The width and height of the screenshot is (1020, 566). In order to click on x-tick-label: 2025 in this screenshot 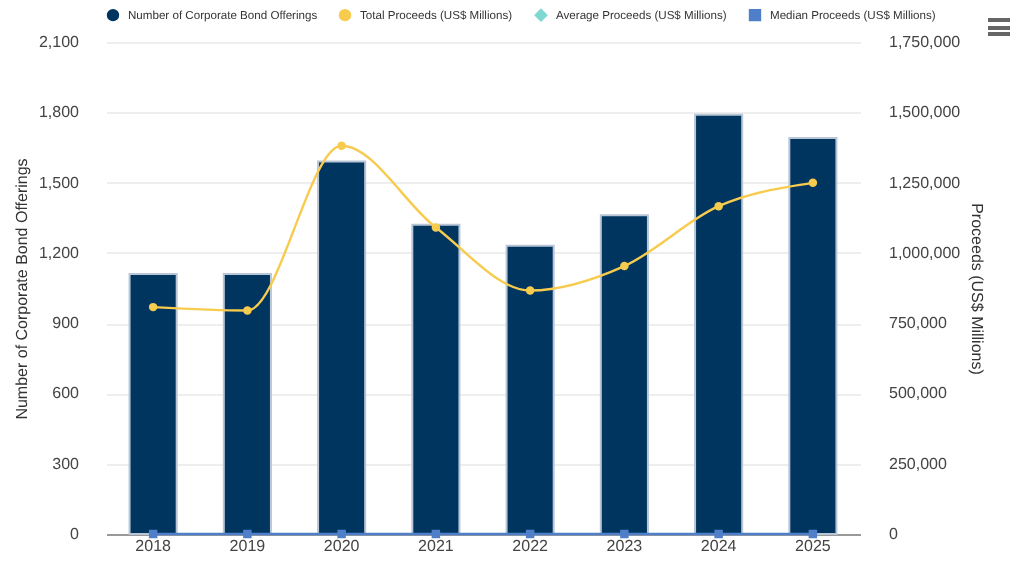, I will do `click(813, 546)`.